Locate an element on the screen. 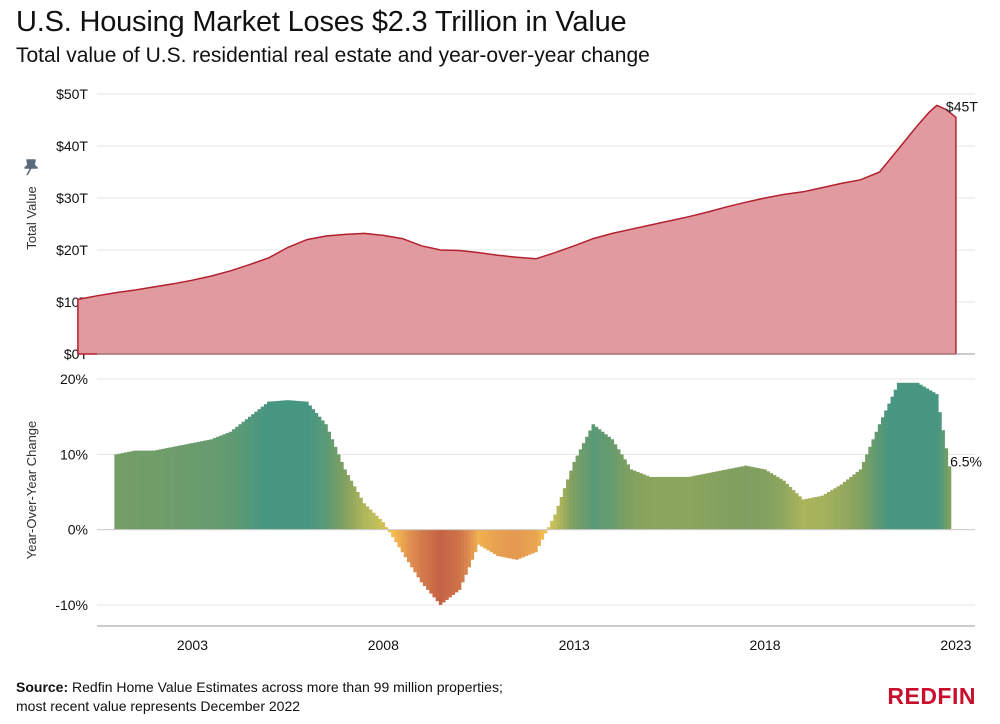 The width and height of the screenshot is (1000, 724). x-tick-label: 2003 is located at coordinates (192, 645).